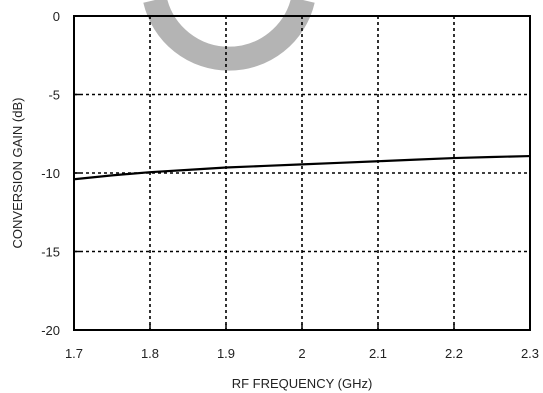  I want to click on x-tick-label: 2.2, so click(454, 353).